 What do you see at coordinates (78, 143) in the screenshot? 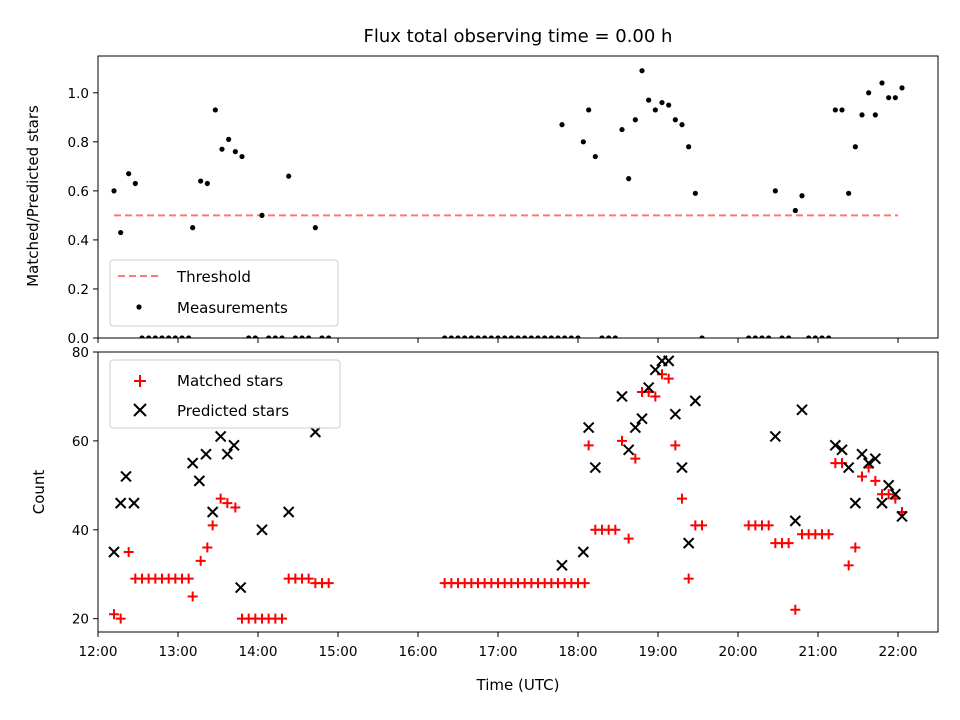
I see `ratio-y-tick-label: 0.8` at bounding box center [78, 143].